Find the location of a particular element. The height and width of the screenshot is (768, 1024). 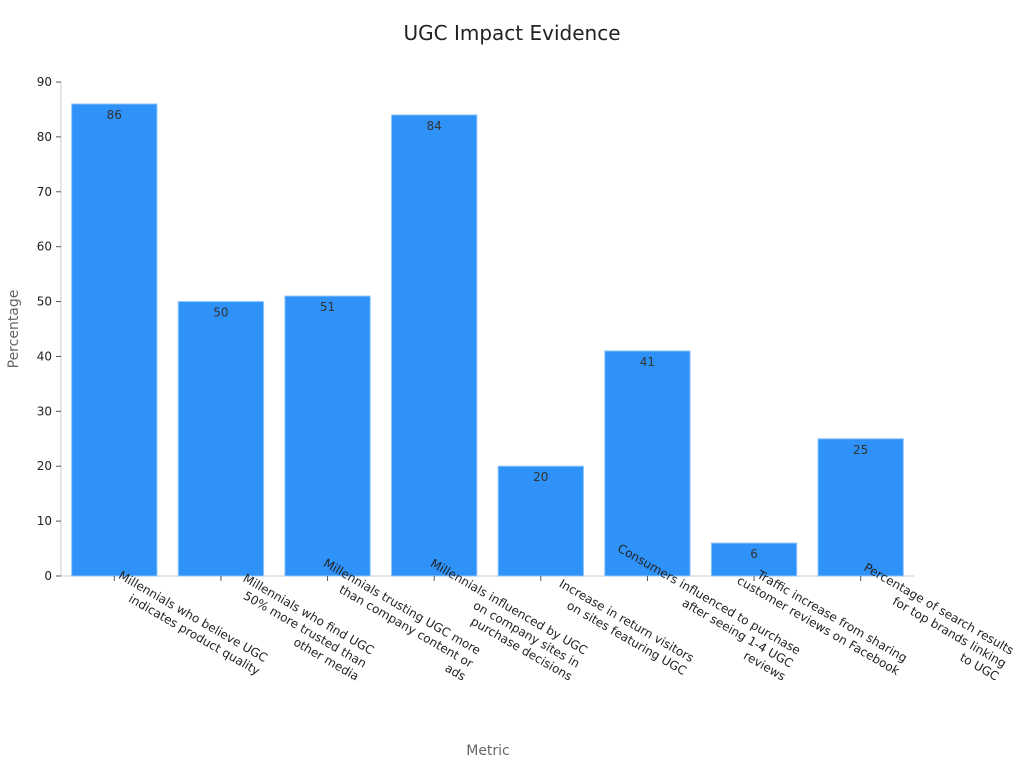

bar-value-label: 51 is located at coordinates (327, 307).